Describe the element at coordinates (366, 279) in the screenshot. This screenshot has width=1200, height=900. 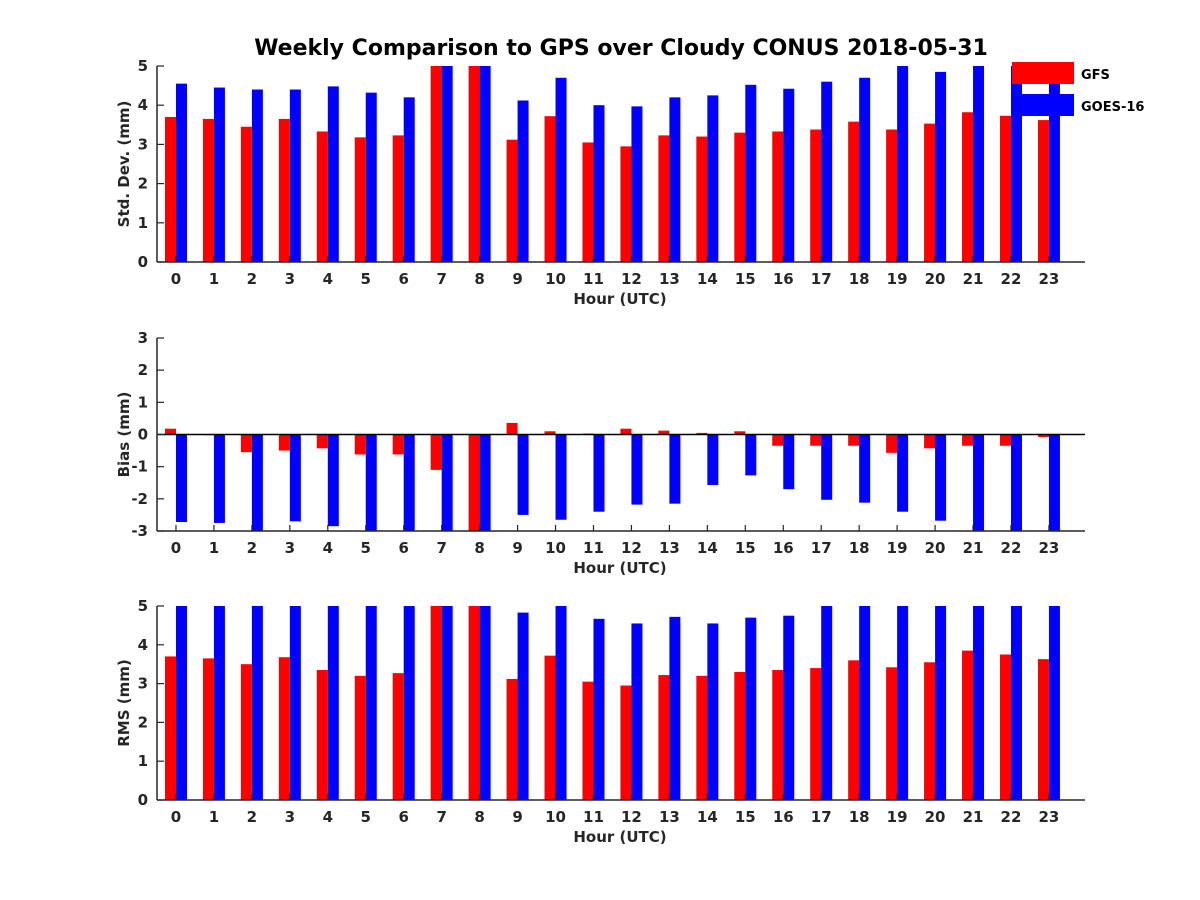
I see `x-tick-label: 5` at that location.